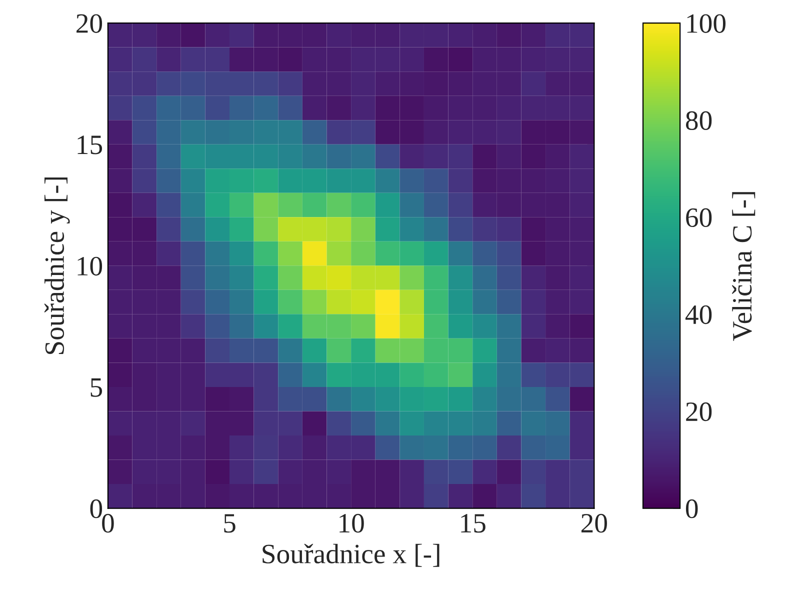 The image size is (788, 591). Describe the element at coordinates (699, 218) in the screenshot. I see `color-bar-label: 60` at that location.